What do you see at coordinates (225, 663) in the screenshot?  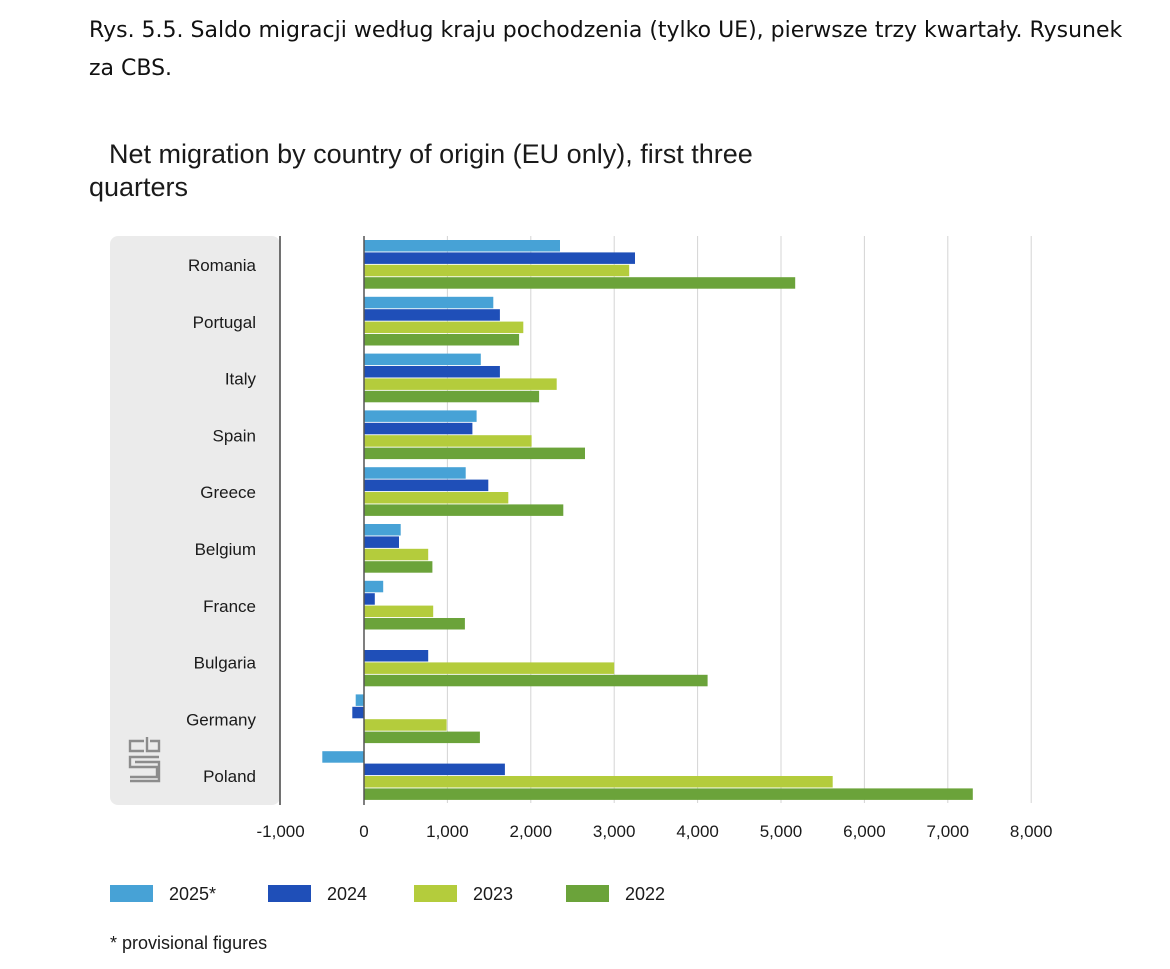 I see `category-label-bulgaria: Bulgaria` at bounding box center [225, 663].